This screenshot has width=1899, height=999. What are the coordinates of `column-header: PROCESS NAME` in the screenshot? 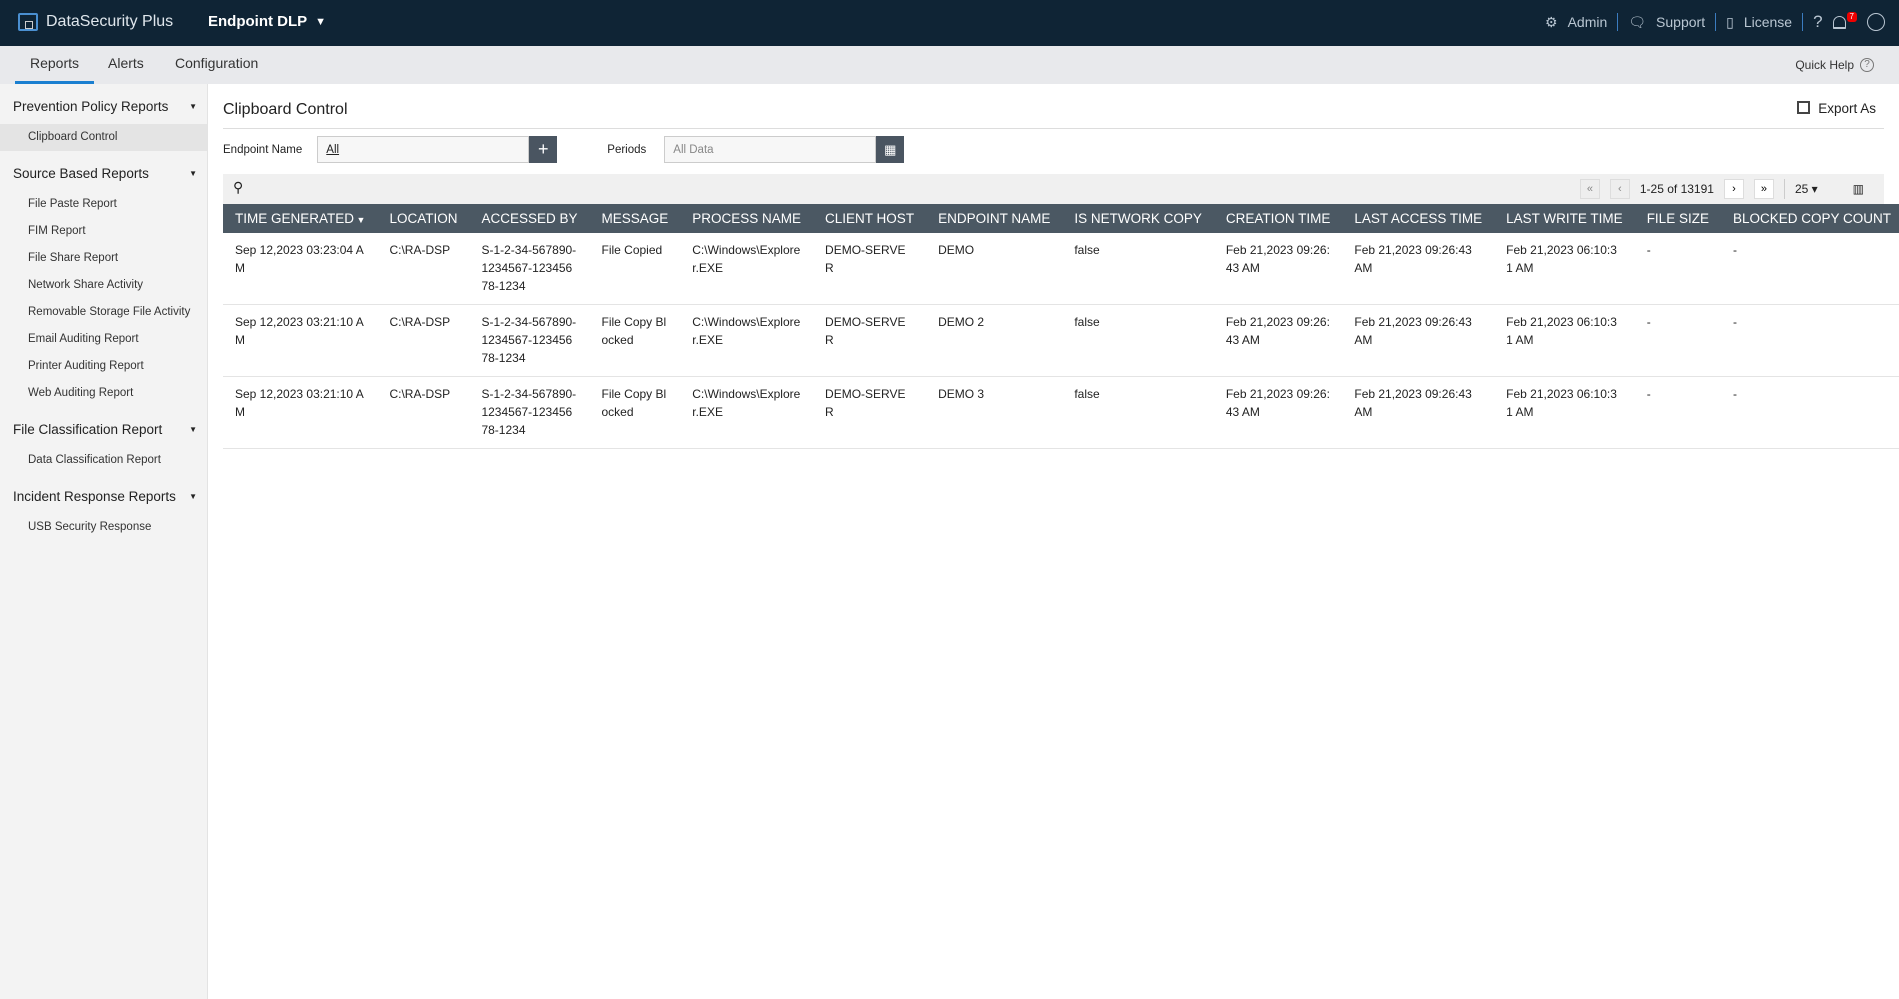 It's located at (747, 218).